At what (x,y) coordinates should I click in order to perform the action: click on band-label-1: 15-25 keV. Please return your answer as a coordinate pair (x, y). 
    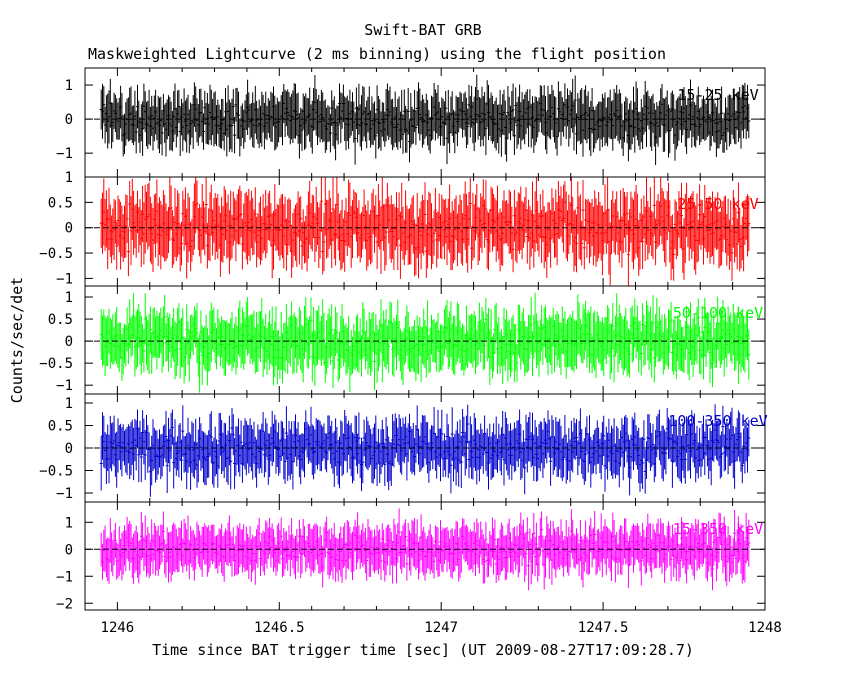
    Looking at the image, I should click on (717, 95).